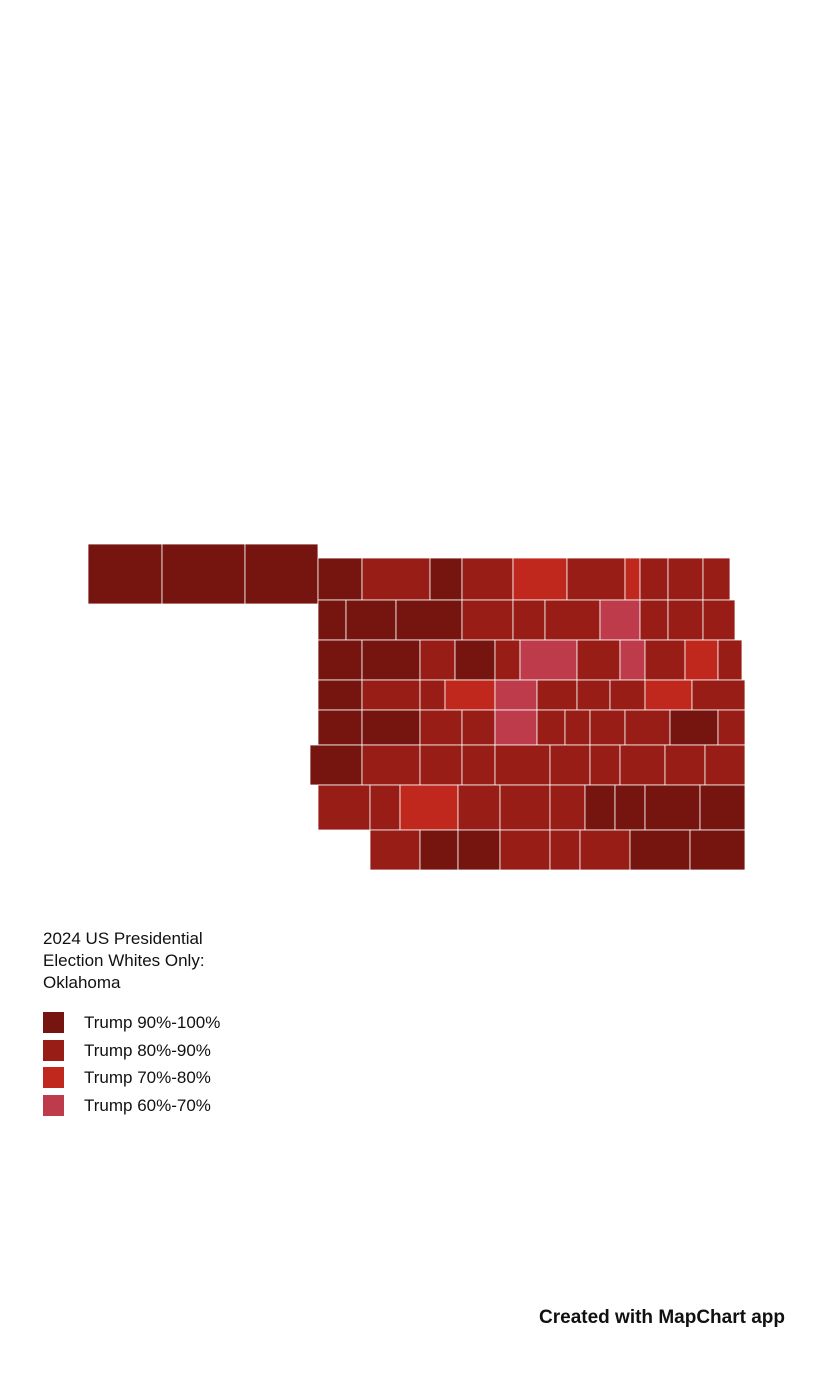  I want to click on legend-label: Trump 60%-70%, so click(147, 1105).